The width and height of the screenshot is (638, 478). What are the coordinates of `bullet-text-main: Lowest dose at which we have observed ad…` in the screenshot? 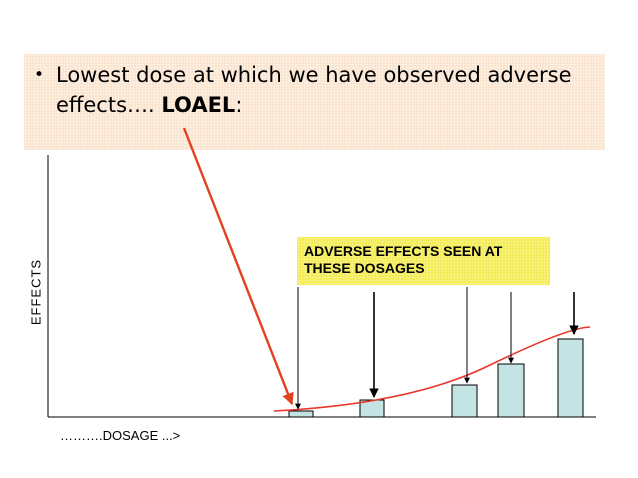 It's located at (314, 90).